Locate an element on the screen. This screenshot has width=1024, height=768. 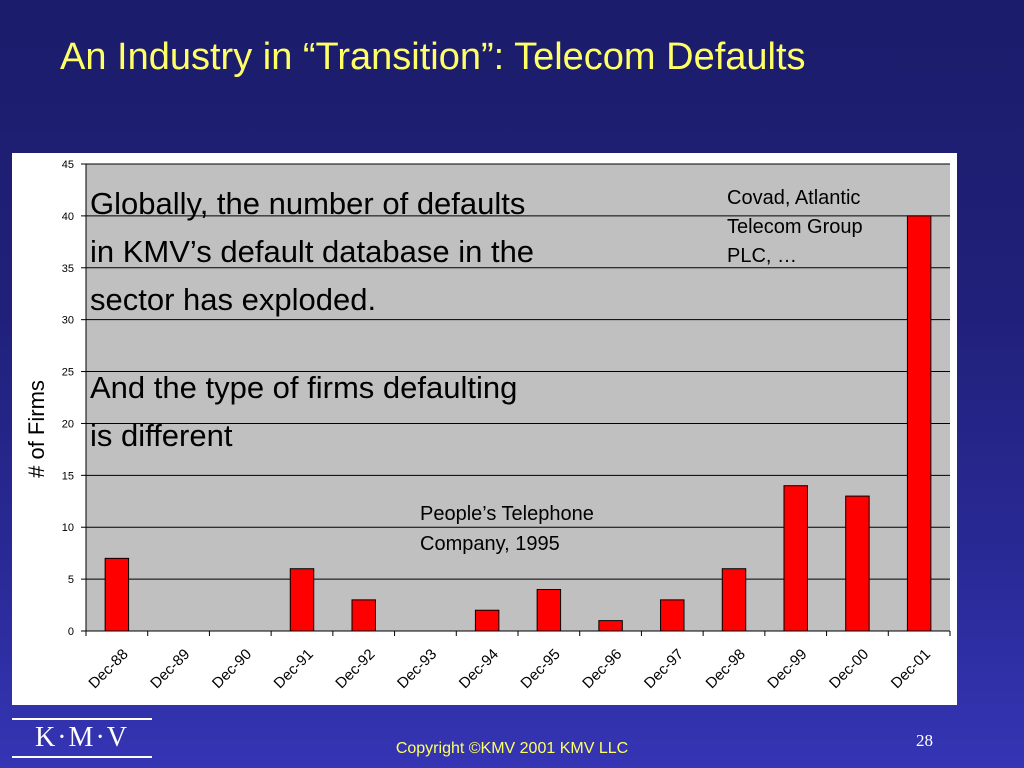
page-number: 28 is located at coordinates (924, 740).